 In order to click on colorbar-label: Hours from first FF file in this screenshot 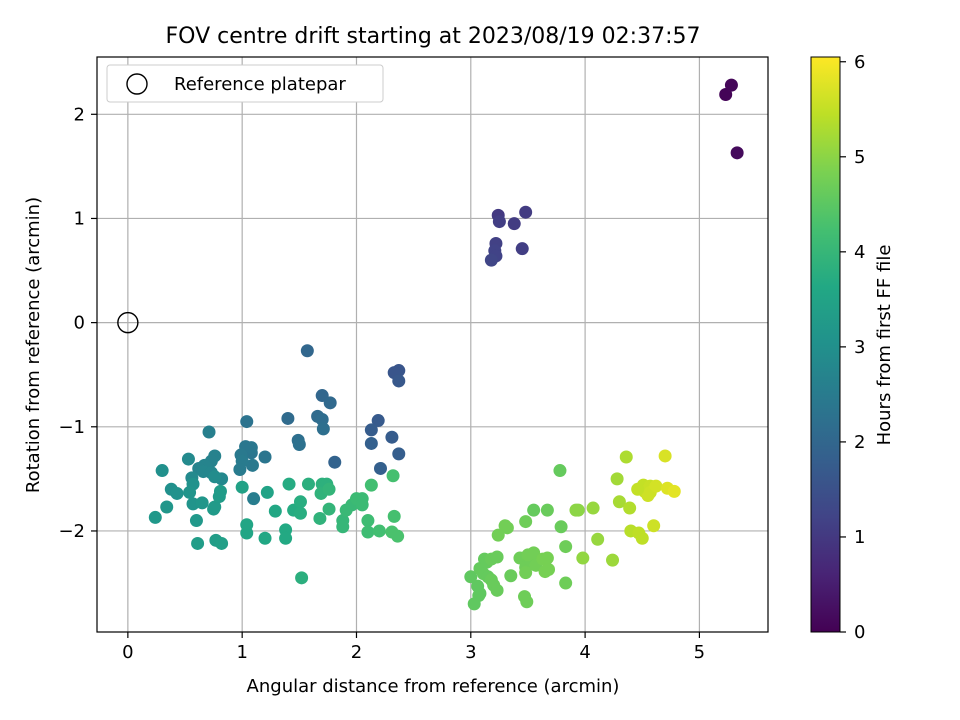, I will do `click(884, 345)`.